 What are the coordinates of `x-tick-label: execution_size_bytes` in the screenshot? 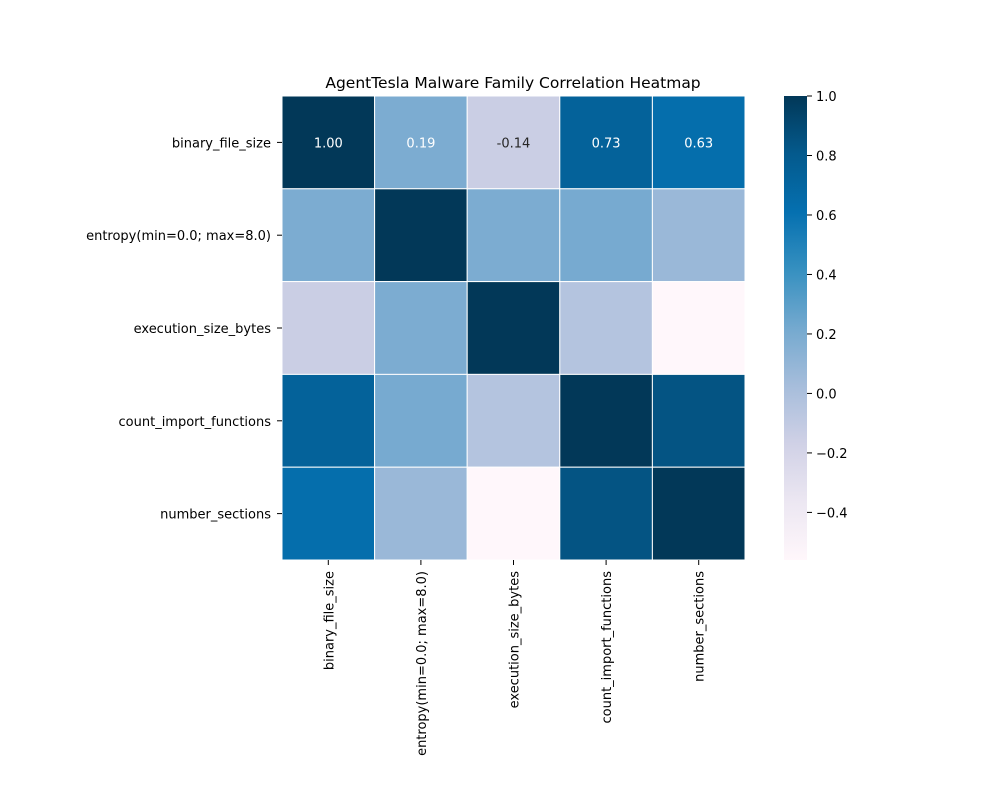 It's located at (515, 640).